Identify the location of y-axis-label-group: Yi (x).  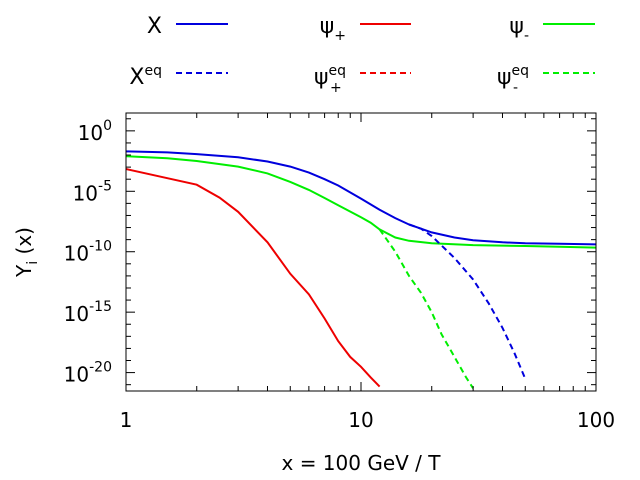
(26, 252).